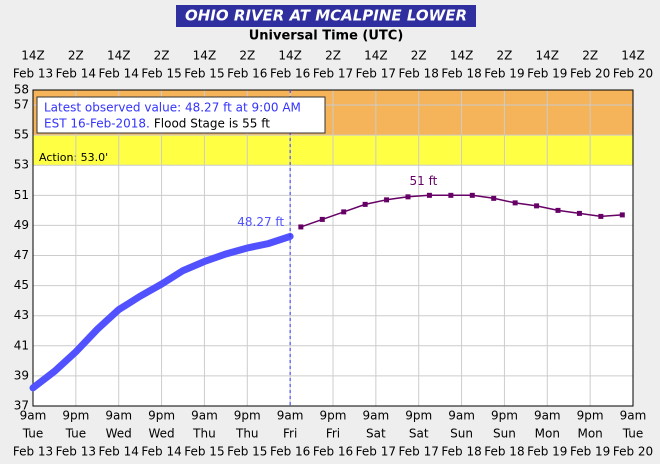 This screenshot has height=468, width=660. What do you see at coordinates (424, 181) in the screenshot?
I see `data-label: 51 ft` at bounding box center [424, 181].